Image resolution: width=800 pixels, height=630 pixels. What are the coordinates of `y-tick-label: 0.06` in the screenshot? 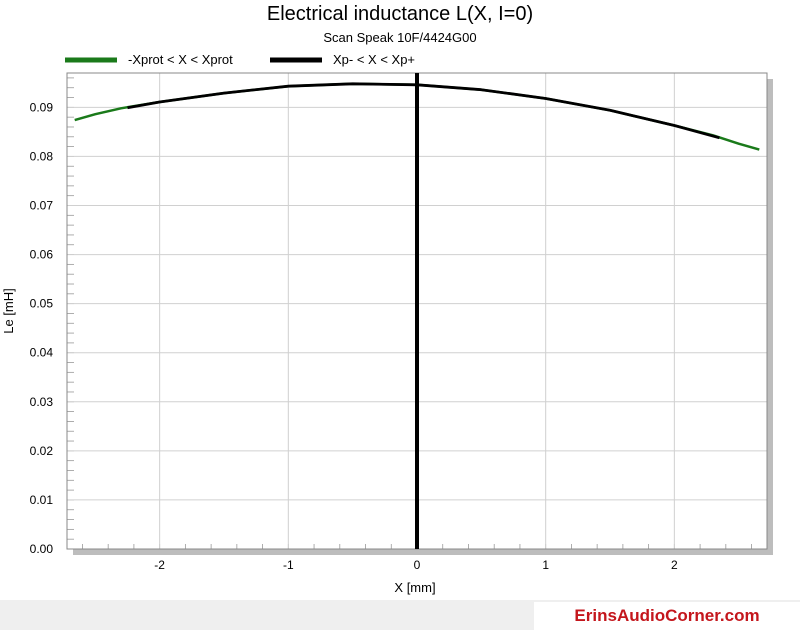 It's located at (42, 255).